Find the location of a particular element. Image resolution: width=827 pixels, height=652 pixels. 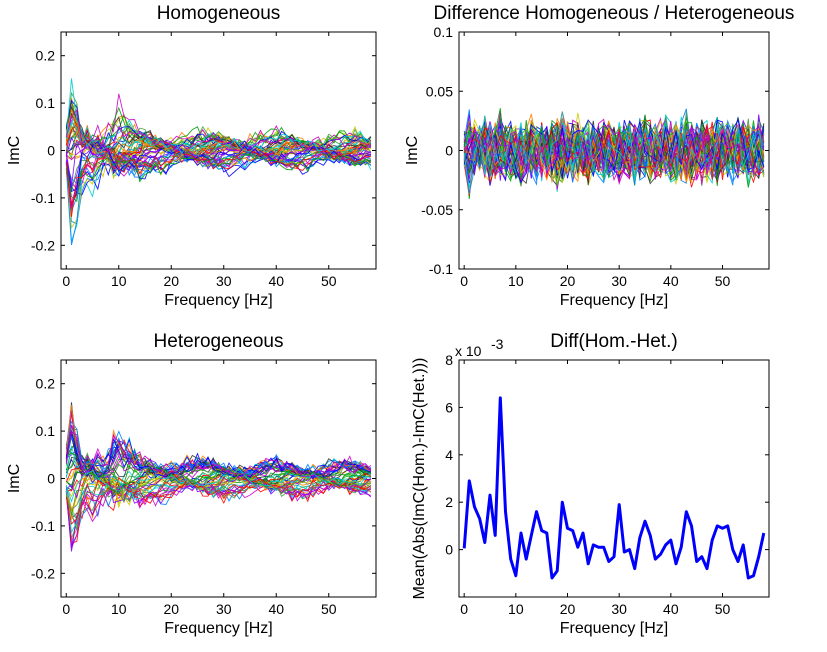

y-multiplier-label: x 10 is located at coordinates (468, 351).